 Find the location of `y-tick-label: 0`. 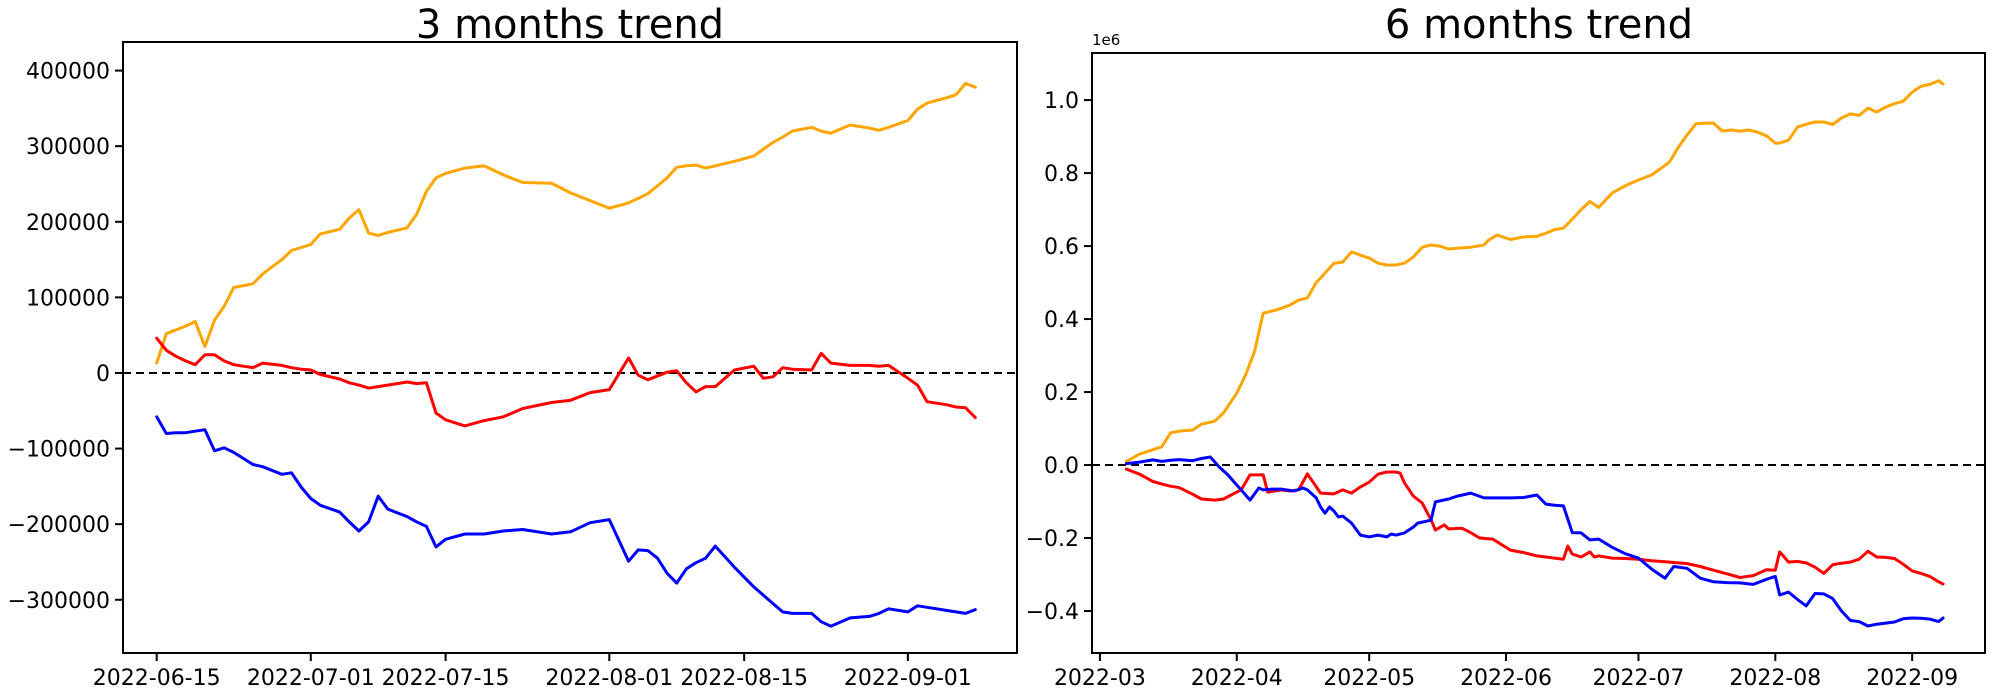

y-tick-label: 0 is located at coordinates (103, 374).